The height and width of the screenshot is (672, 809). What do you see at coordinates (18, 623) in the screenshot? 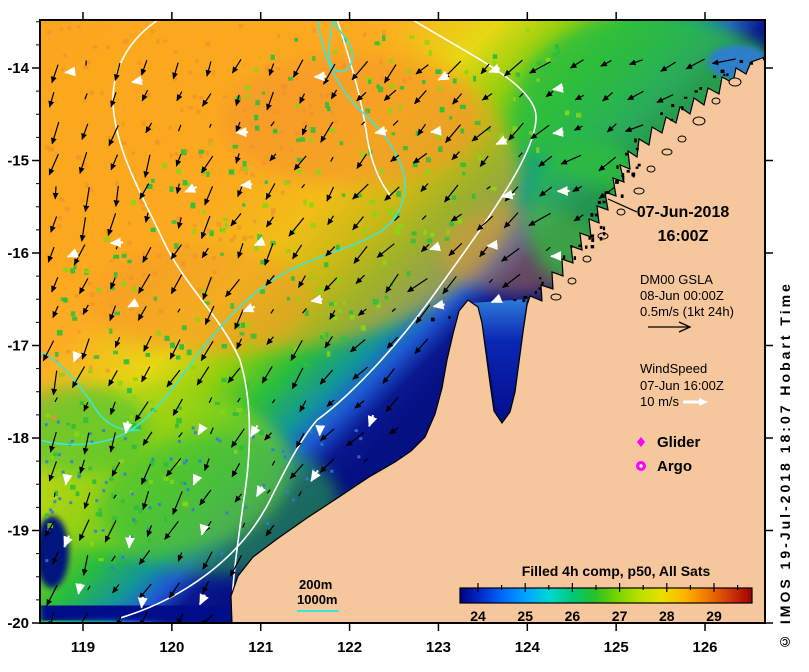
I see `y-tick-label: -20` at bounding box center [18, 623].